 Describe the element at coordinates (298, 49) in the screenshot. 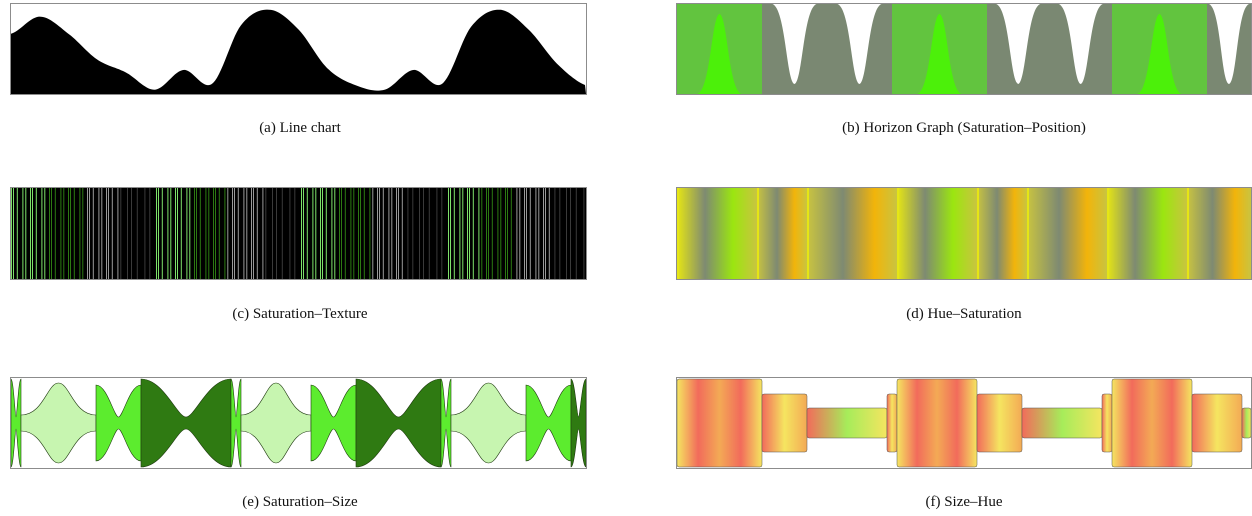

I see `line-chart-frame` at that location.